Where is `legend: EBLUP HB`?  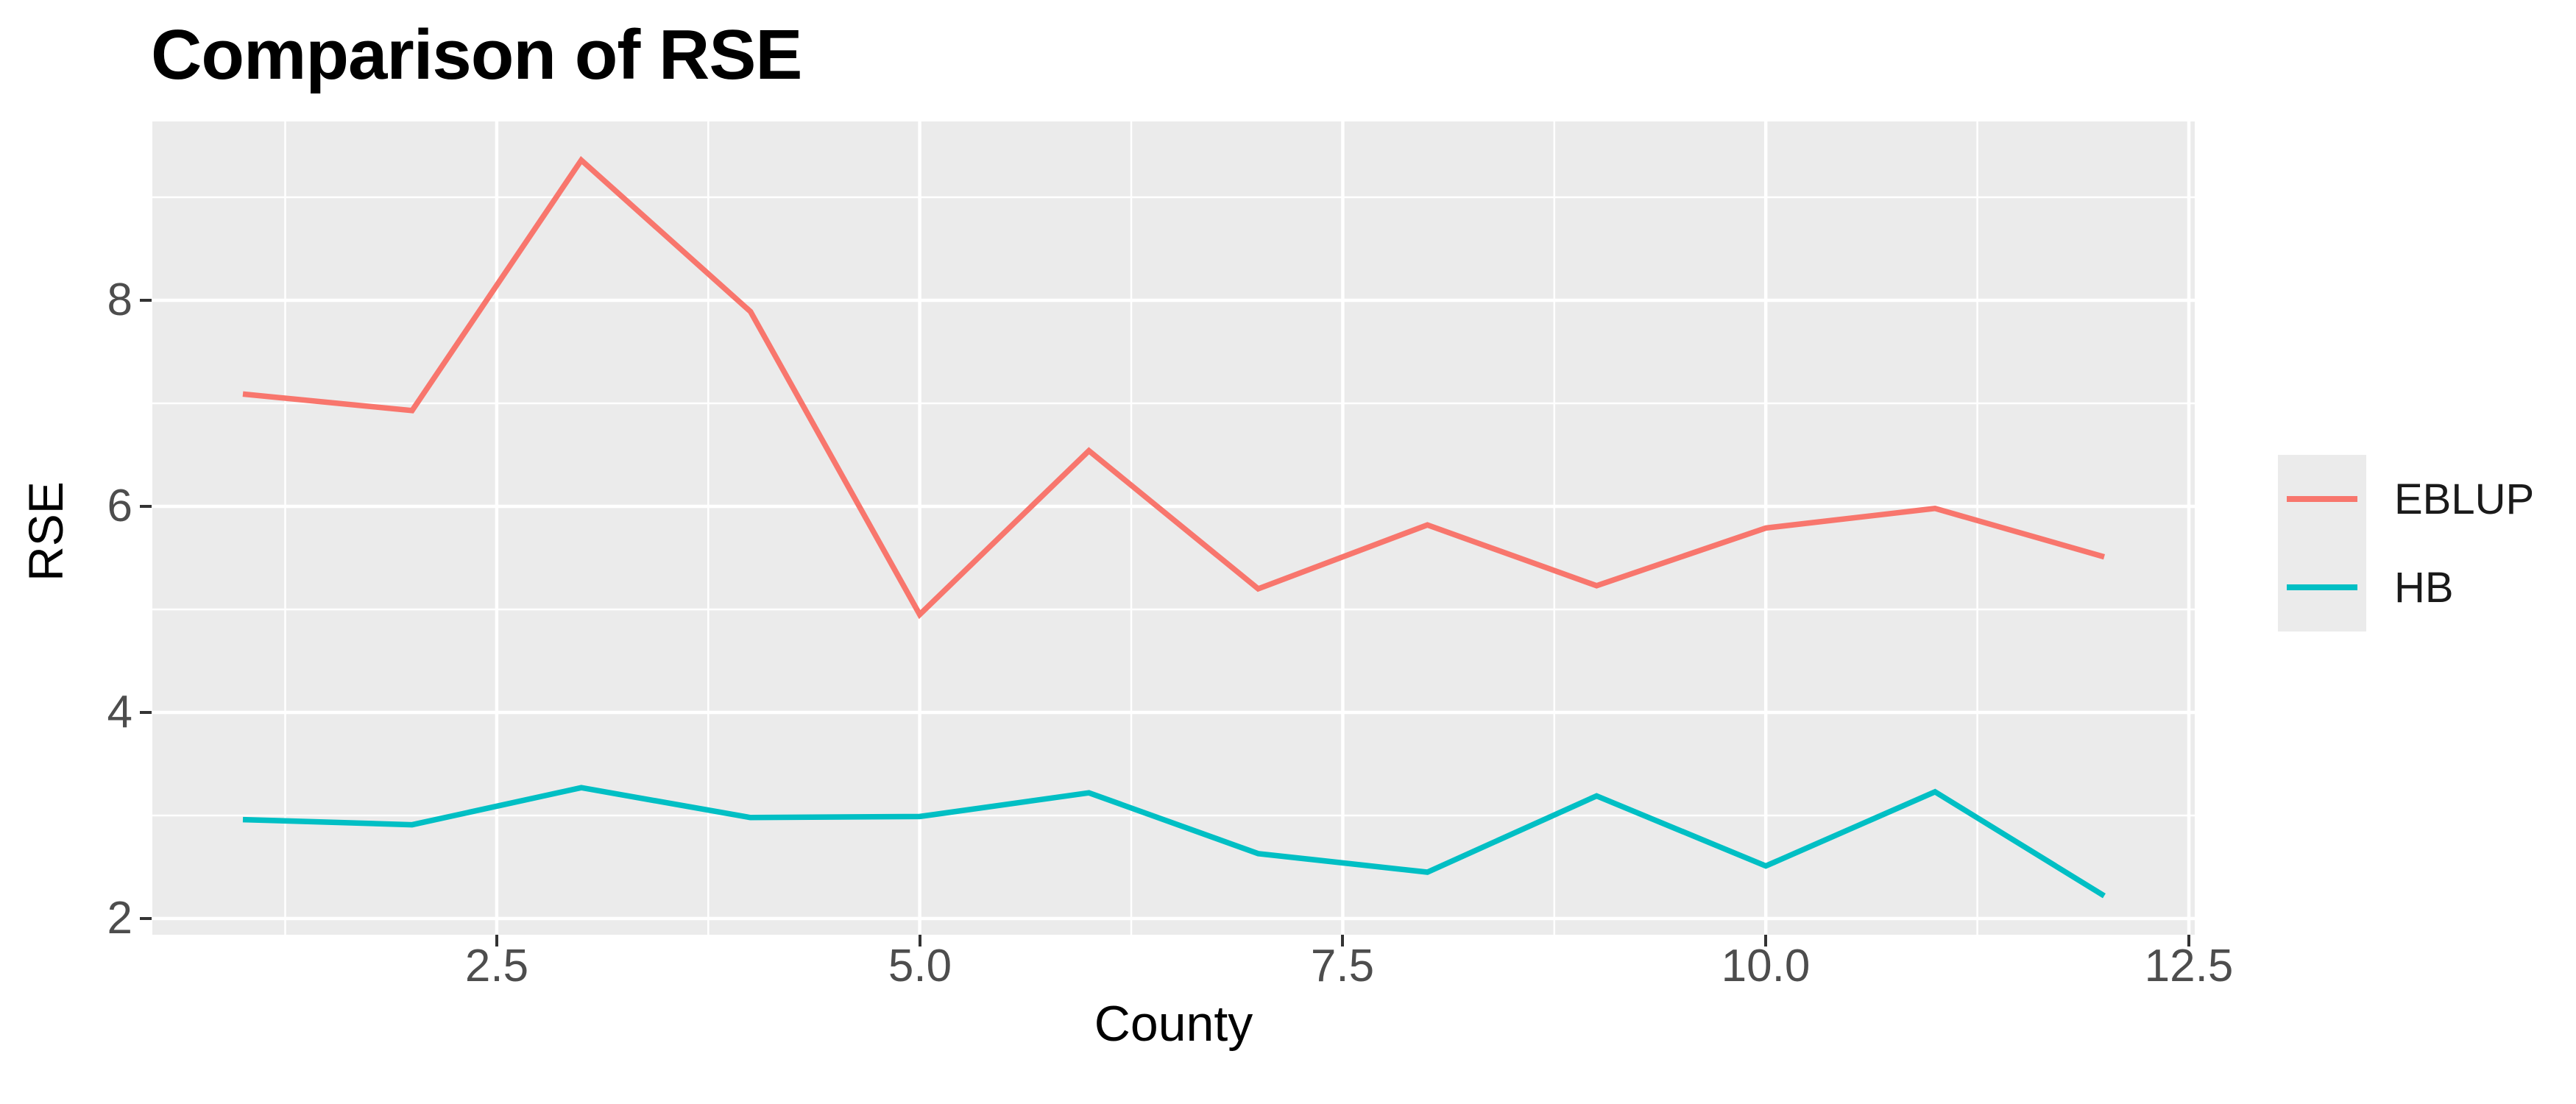 legend: EBLUP HB is located at coordinates (2406, 543).